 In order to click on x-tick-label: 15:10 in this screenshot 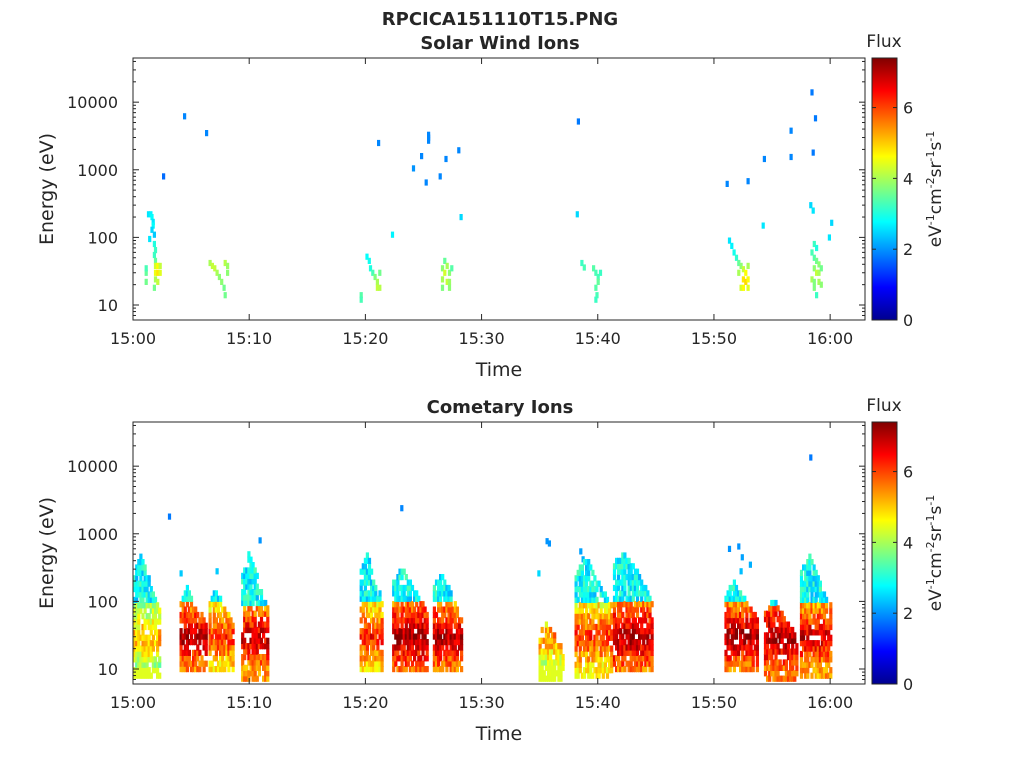, I will do `click(249, 702)`.